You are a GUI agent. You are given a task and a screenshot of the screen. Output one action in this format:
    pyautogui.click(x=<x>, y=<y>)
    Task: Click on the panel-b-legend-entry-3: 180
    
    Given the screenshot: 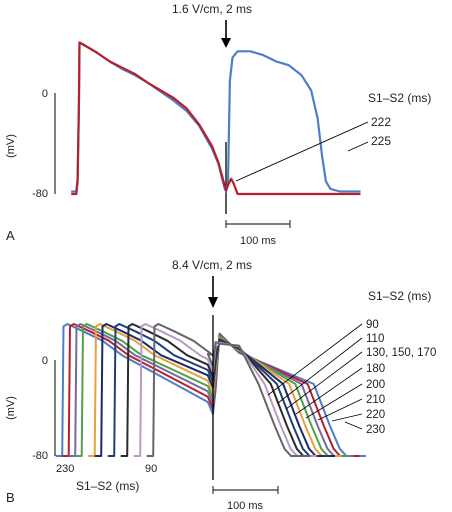 What is the action you would take?
    pyautogui.click(x=375, y=369)
    